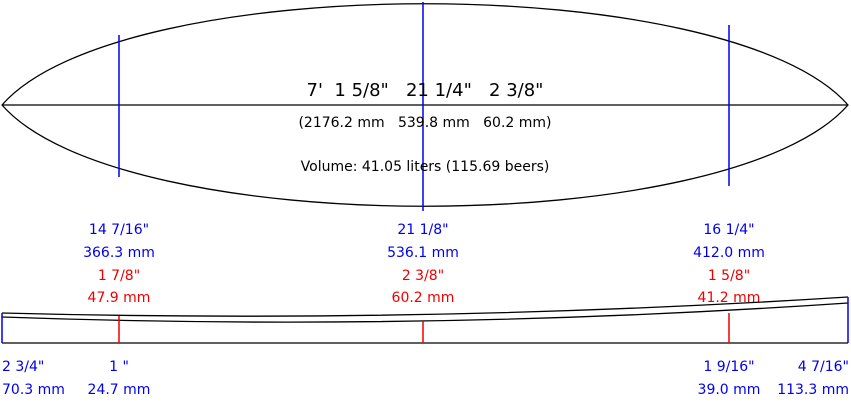 The width and height of the screenshot is (851, 407). I want to click on thickness-mm: 47.9 mm, so click(119, 298).